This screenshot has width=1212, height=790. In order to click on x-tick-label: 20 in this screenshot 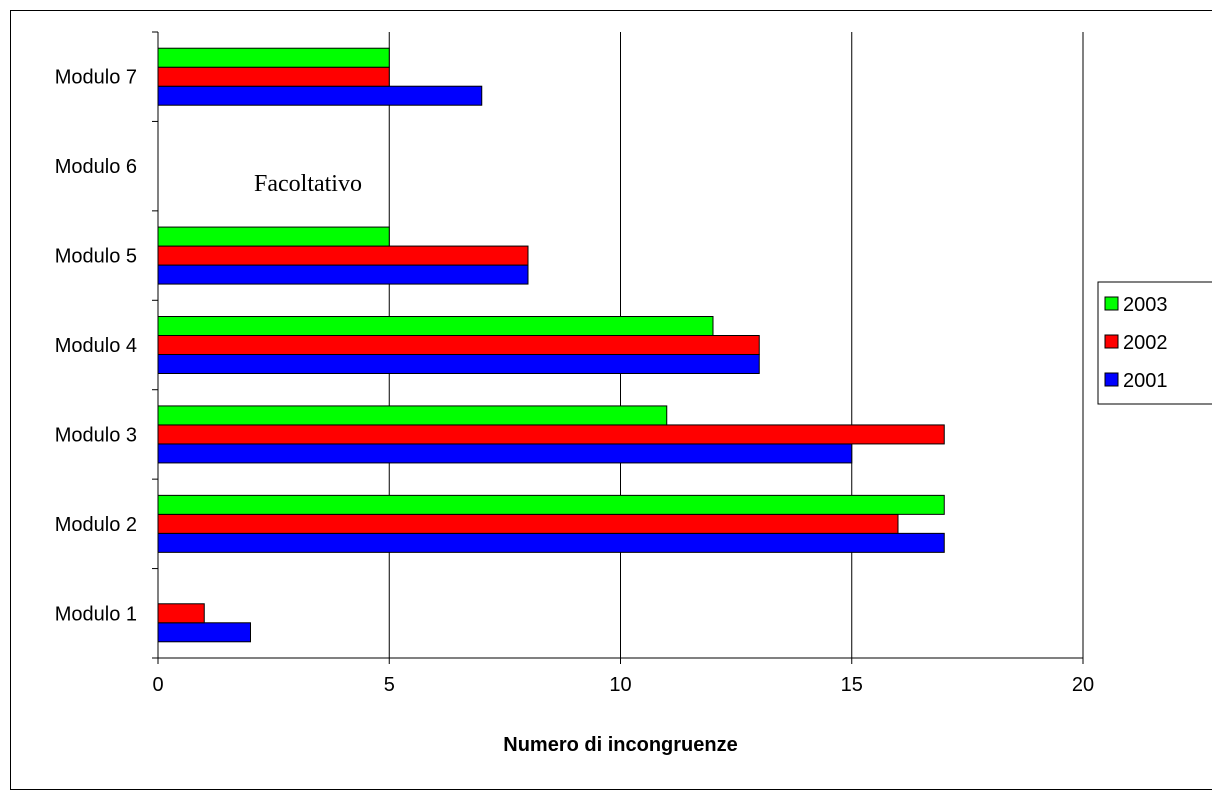, I will do `click(1083, 685)`.